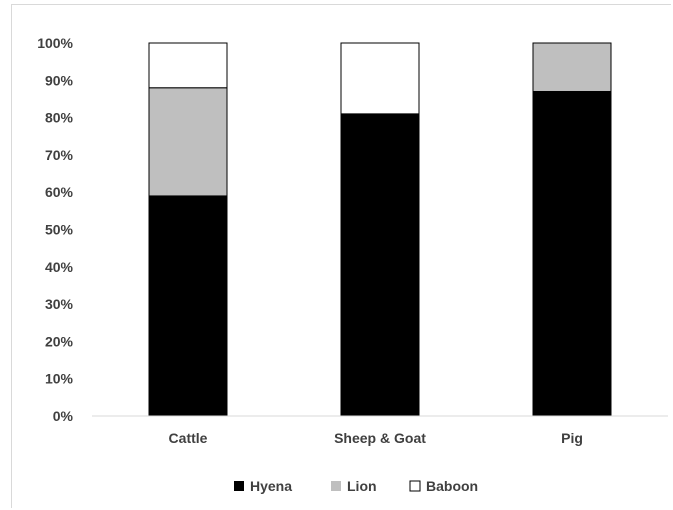 The image size is (673, 510). Describe the element at coordinates (59, 267) in the screenshot. I see `y-tick-label: 40%` at that location.